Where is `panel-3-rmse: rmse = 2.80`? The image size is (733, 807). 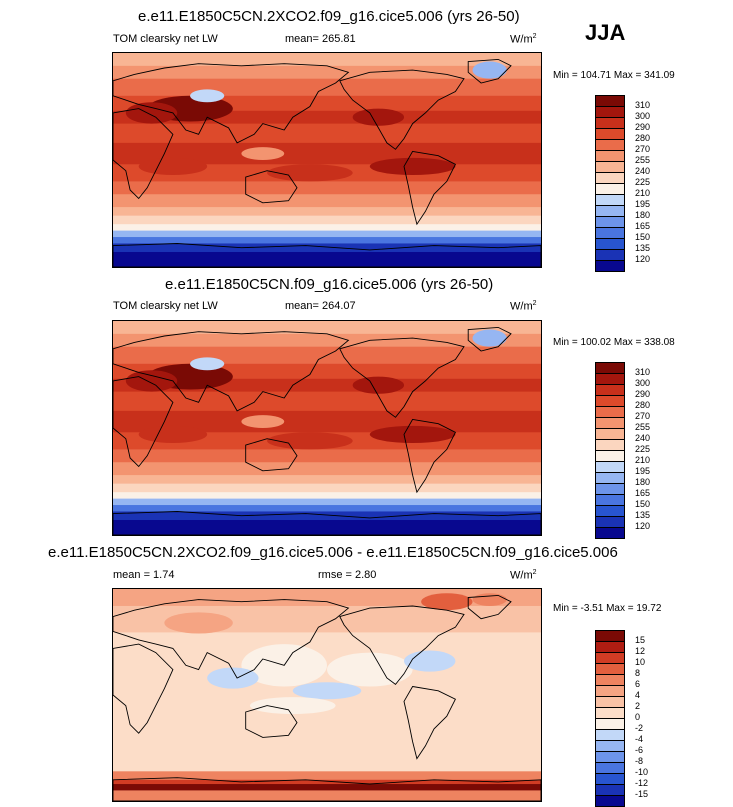
panel-3-rmse: rmse = 2.80 is located at coordinates (347, 575).